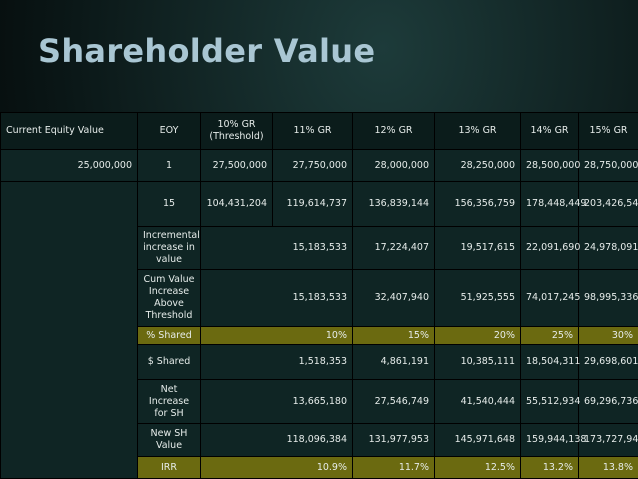 The width and height of the screenshot is (638, 479). What do you see at coordinates (608, 440) in the screenshot?
I see `table-cell: 173,727,940` at bounding box center [608, 440].